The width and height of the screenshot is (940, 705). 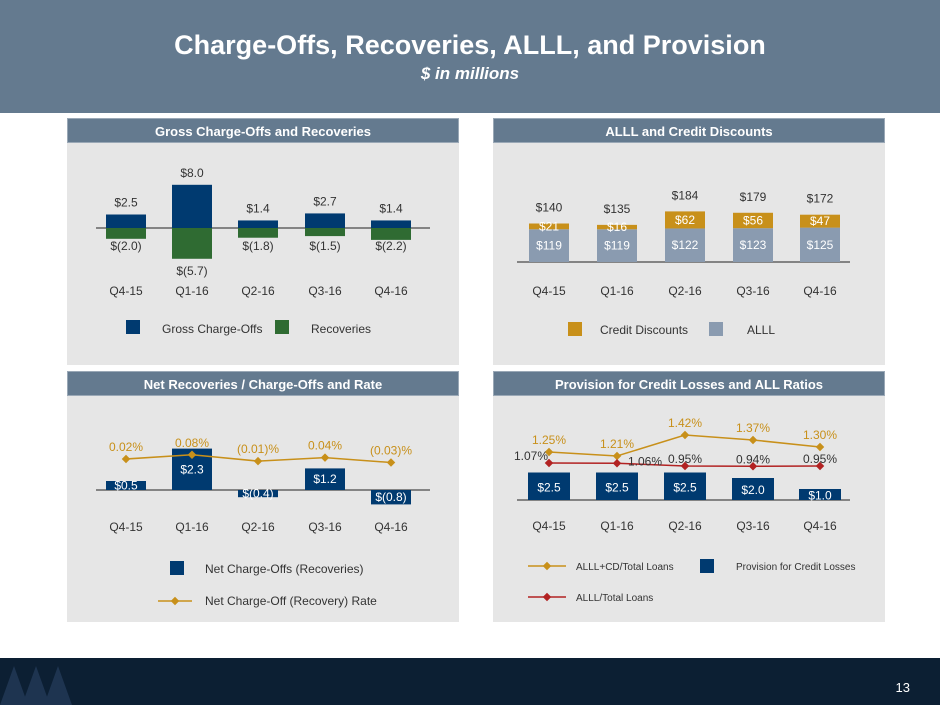 I want to click on recovery-label: $(1.5), so click(x=324, y=246).